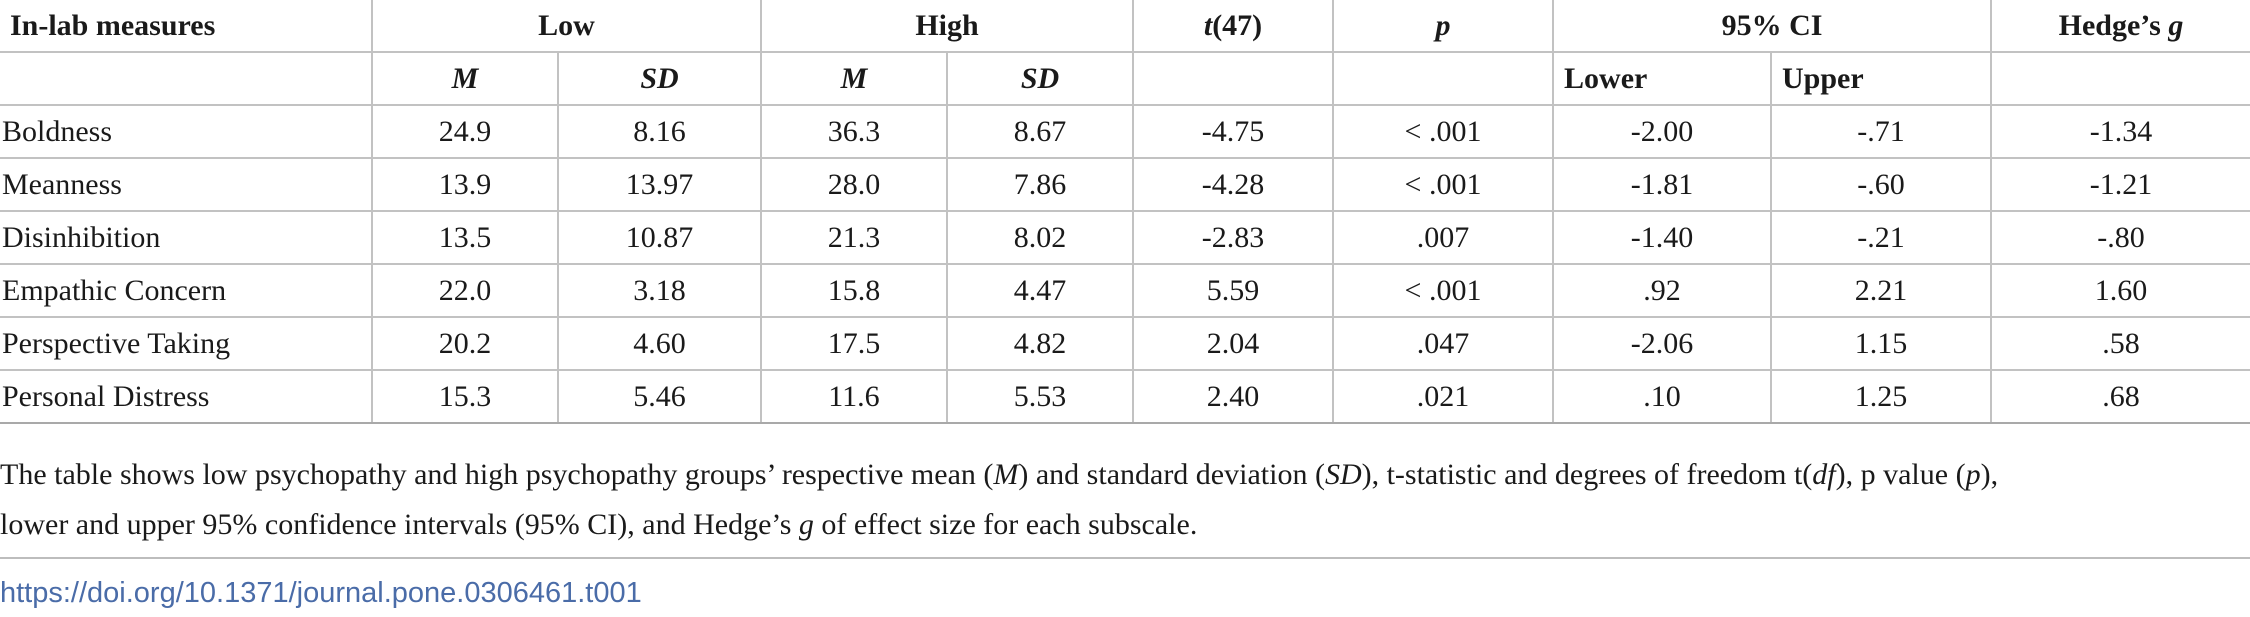  What do you see at coordinates (659, 396) in the screenshot?
I see `cell-low-sd: 5.46` at bounding box center [659, 396].